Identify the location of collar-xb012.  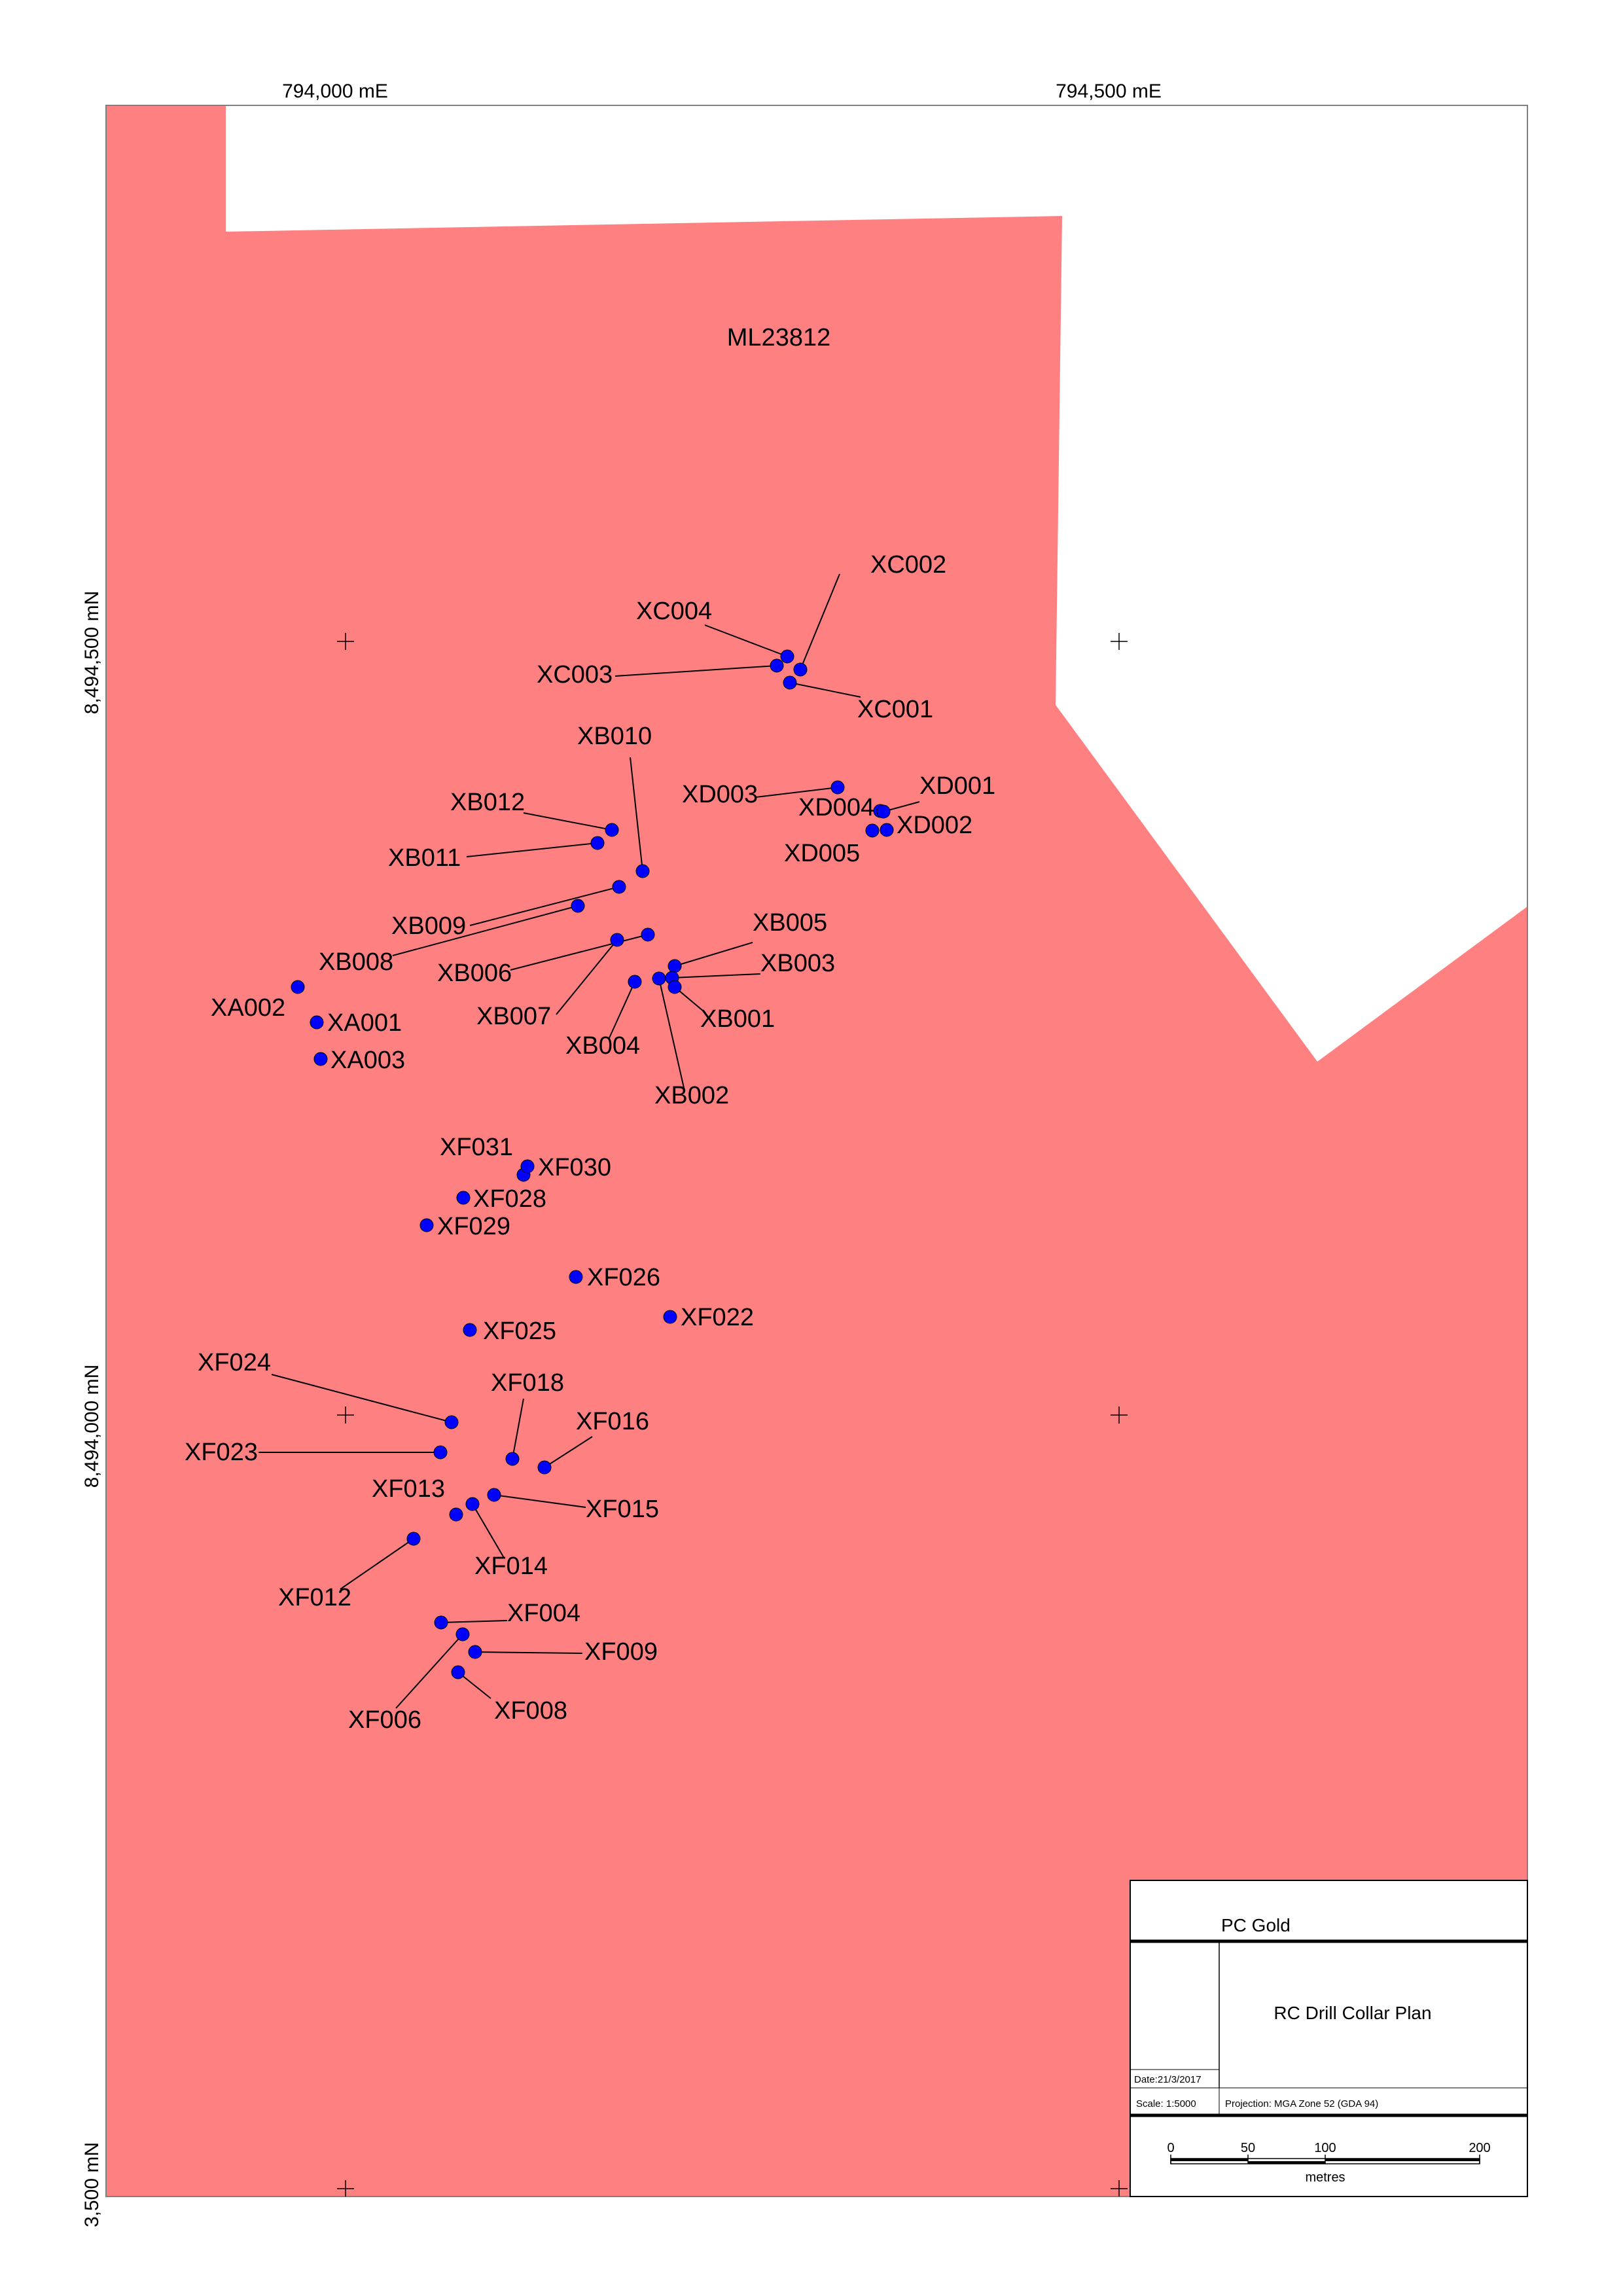
(612, 830).